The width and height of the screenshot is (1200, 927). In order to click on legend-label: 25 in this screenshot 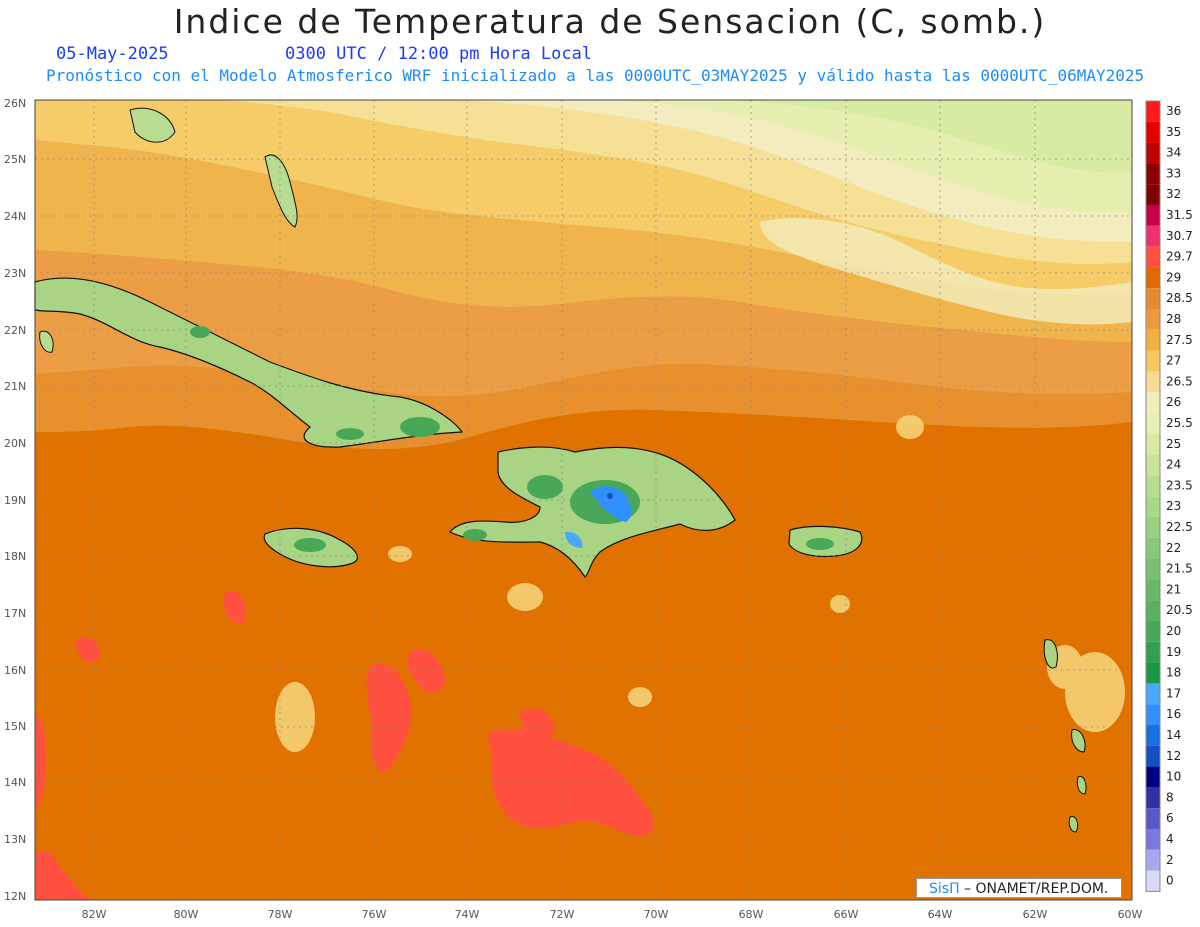, I will do `click(1173, 444)`.